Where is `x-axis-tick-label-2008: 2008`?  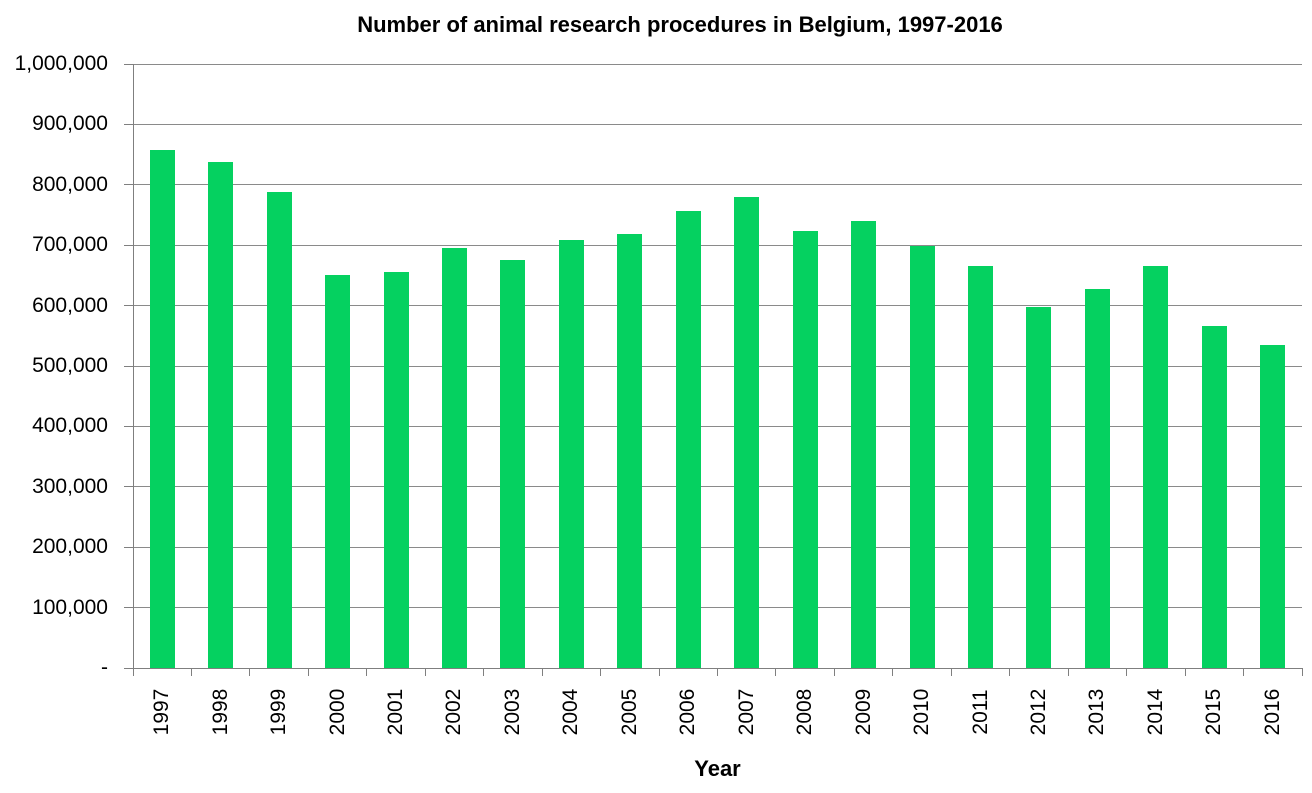 x-axis-tick-label-2008: 2008 is located at coordinates (805, 712).